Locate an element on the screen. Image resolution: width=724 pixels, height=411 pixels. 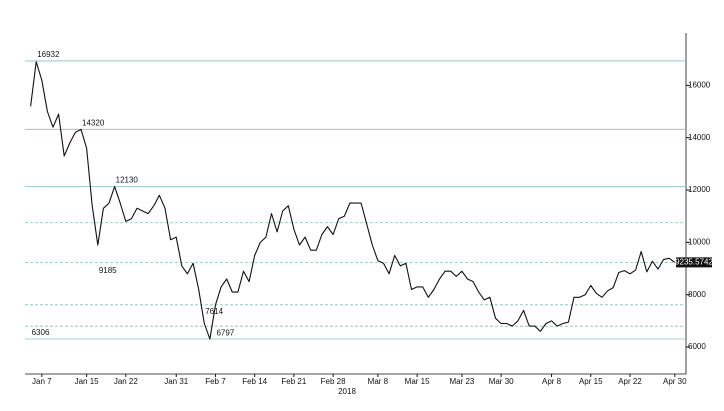
x-tick-label: Mar 30 is located at coordinates (501, 381).